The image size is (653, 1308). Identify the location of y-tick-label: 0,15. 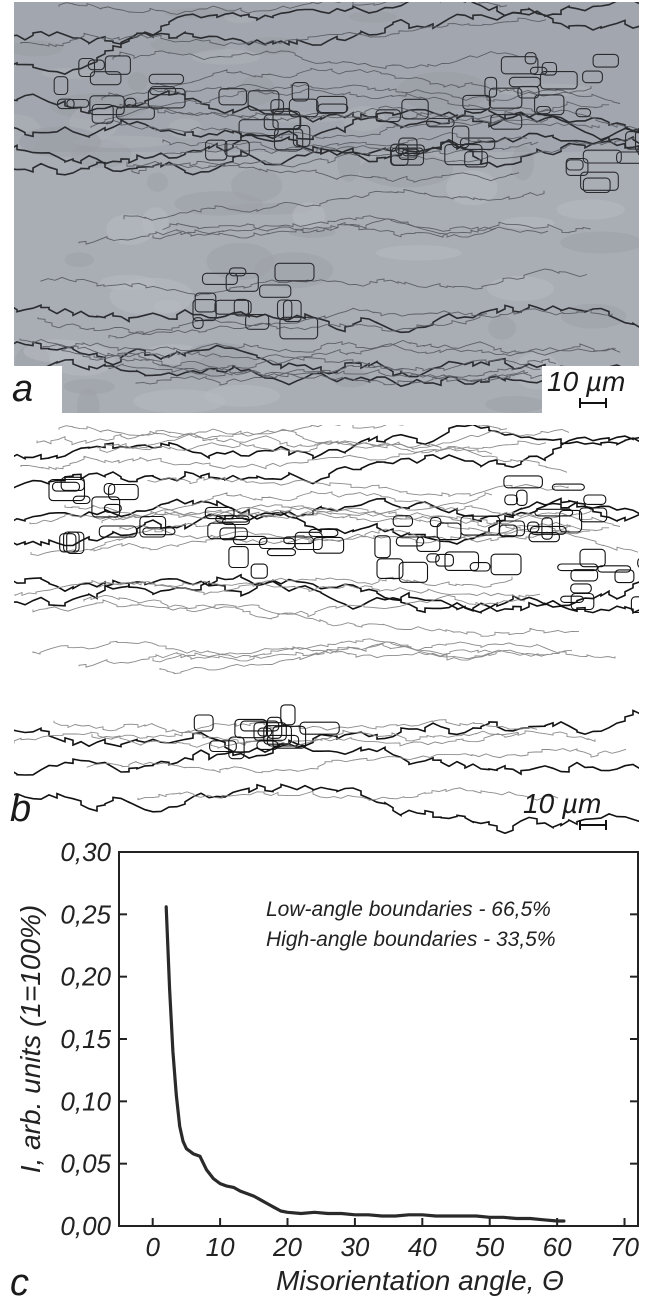
(85, 1039).